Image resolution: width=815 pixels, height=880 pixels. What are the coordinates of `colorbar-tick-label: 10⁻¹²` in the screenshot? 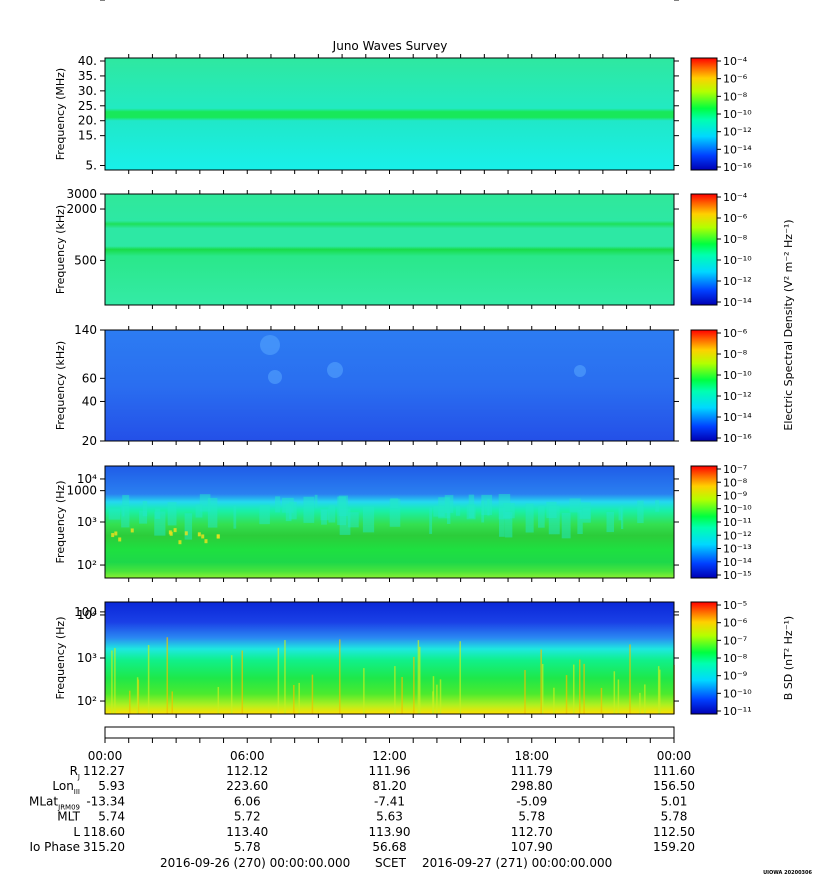 It's located at (737, 132).